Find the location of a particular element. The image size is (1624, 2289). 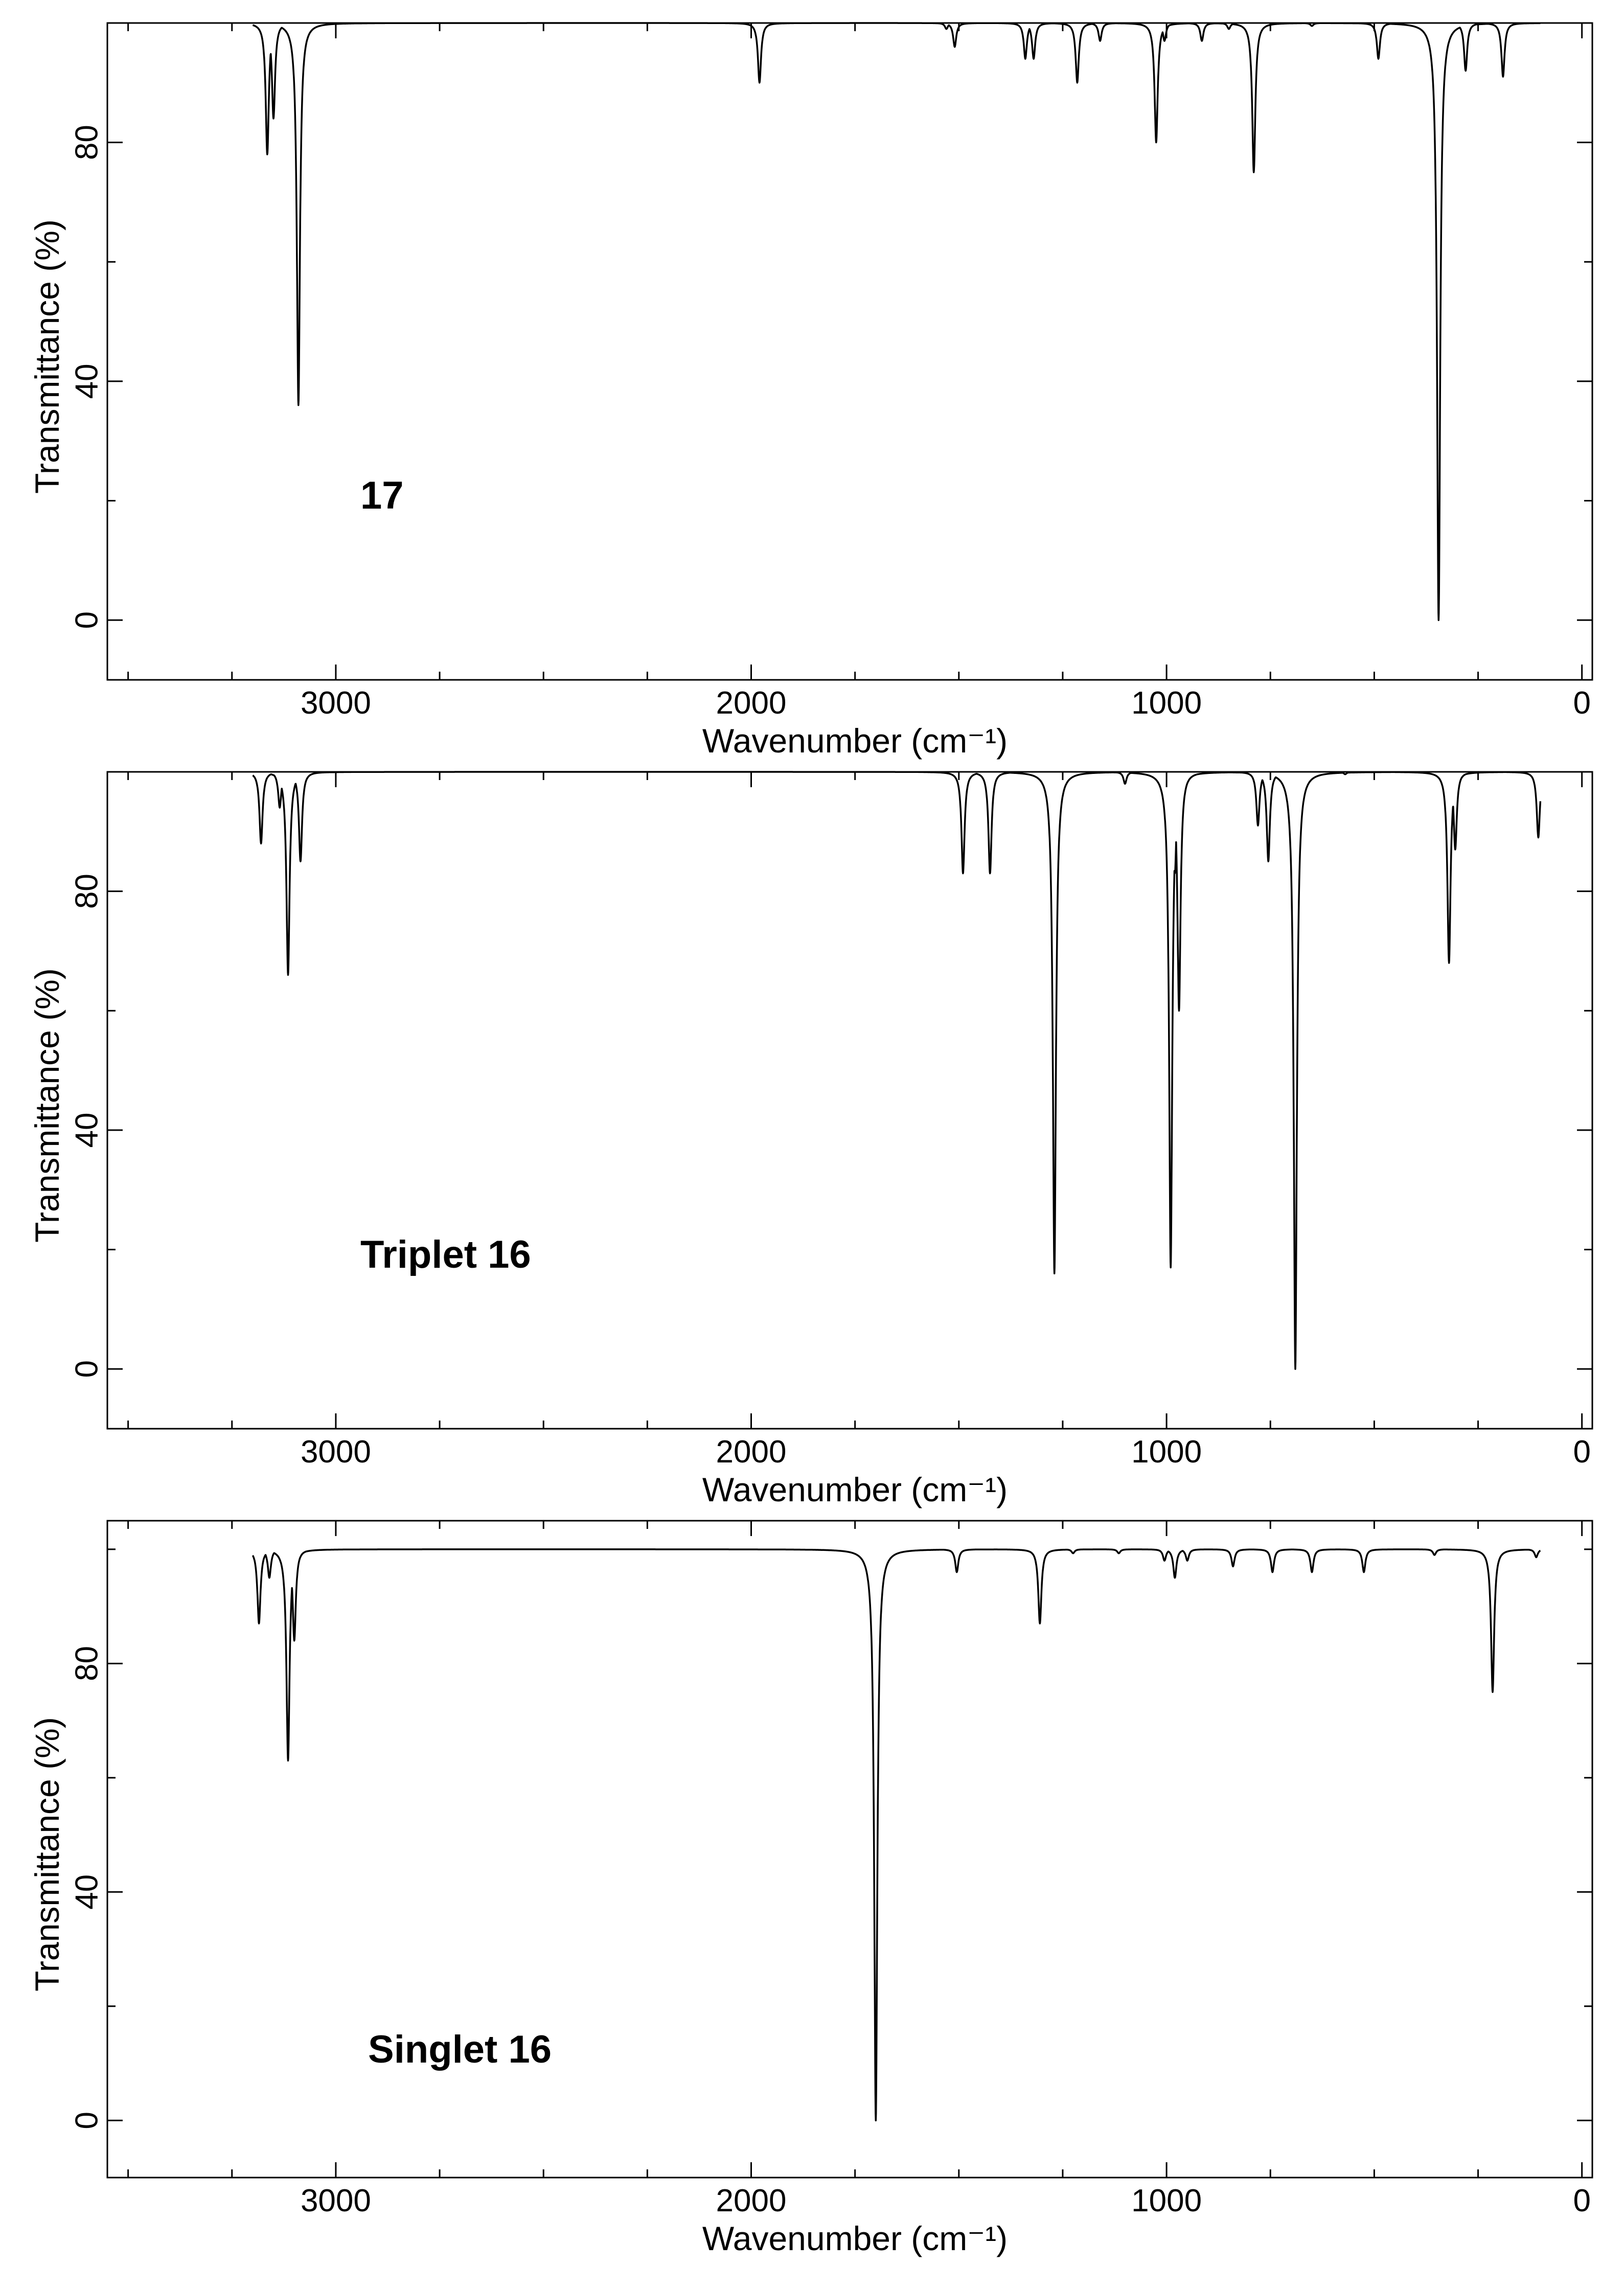

panel-annotation: Triplet 16 is located at coordinates (445, 1254).